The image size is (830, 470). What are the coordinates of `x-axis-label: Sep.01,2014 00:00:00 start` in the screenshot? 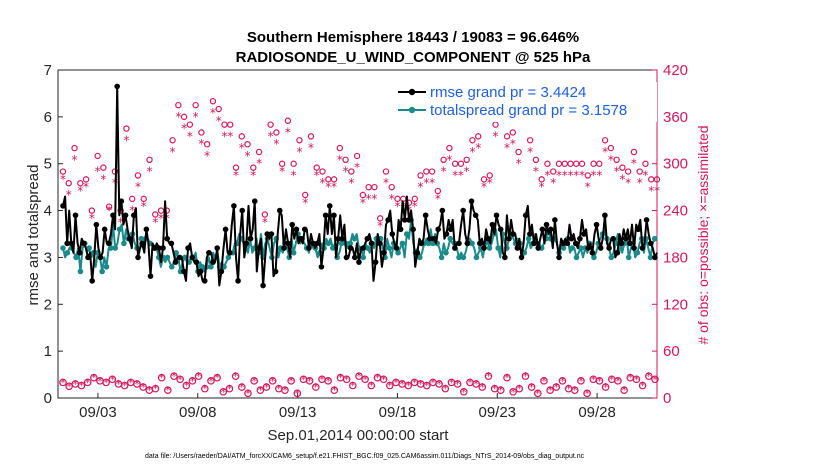 It's located at (359, 435).